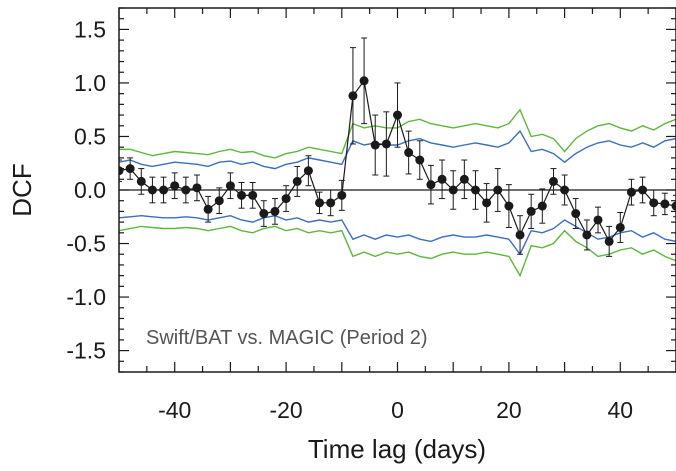 This screenshot has width=676, height=471. What do you see at coordinates (287, 338) in the screenshot?
I see `chart-annotation: Swift/BAT vs. MAGIC (Period 2)` at bounding box center [287, 338].